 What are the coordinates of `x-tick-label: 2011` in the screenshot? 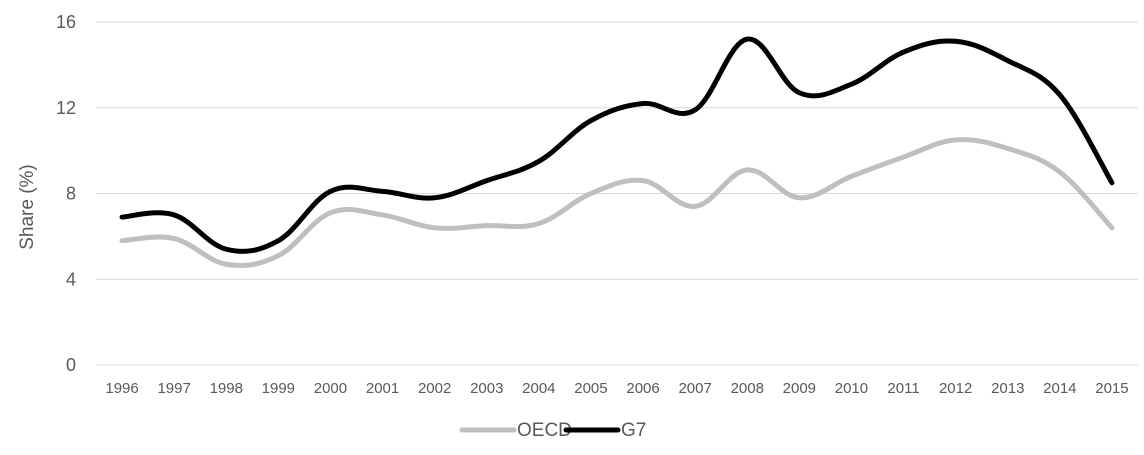 It's located at (903, 388).